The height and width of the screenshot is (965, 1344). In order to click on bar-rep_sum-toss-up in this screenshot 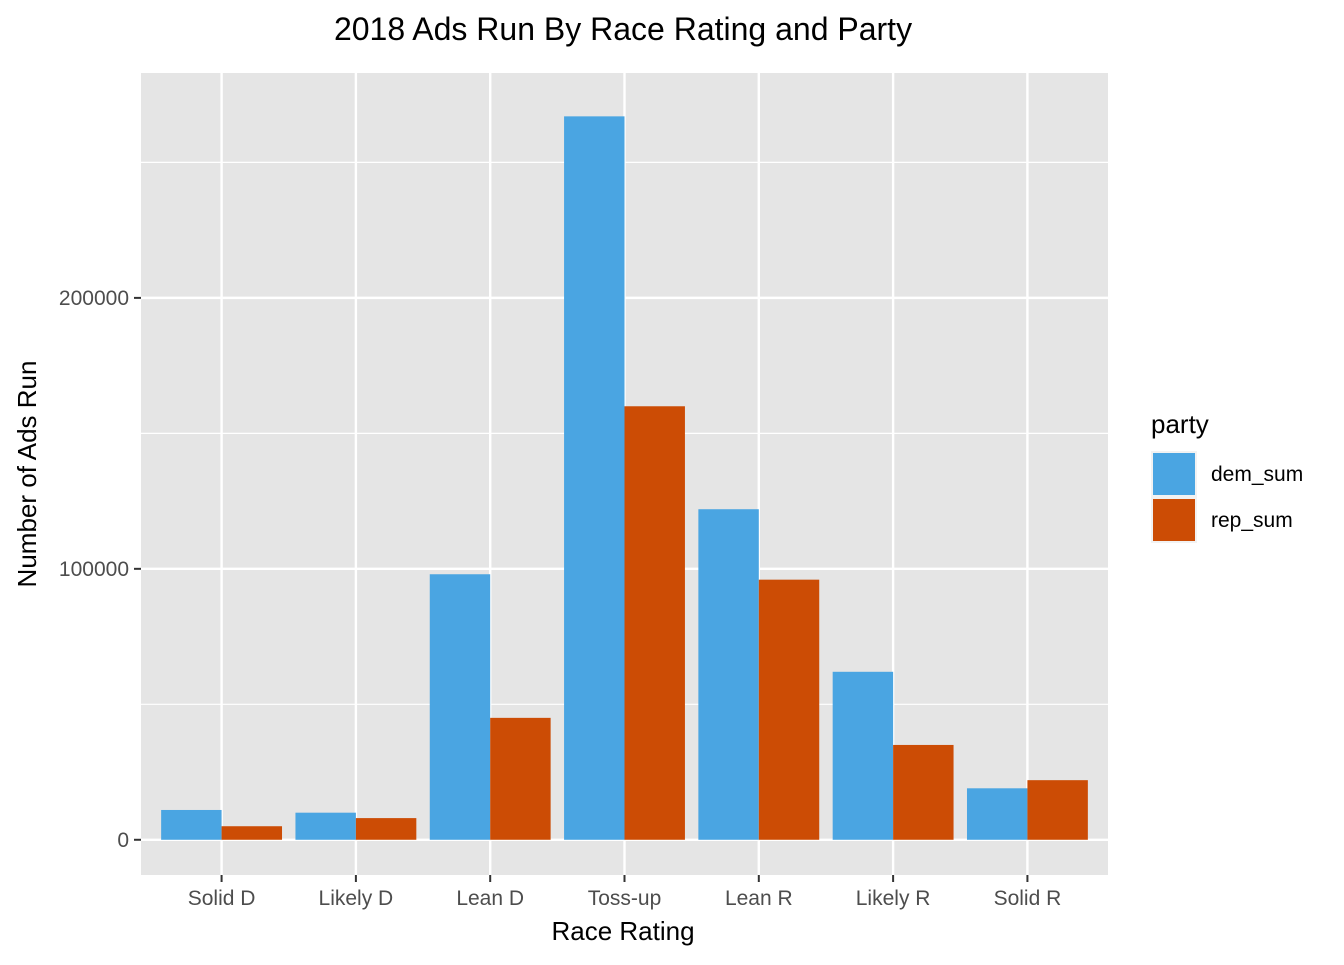, I will do `click(654, 623)`.